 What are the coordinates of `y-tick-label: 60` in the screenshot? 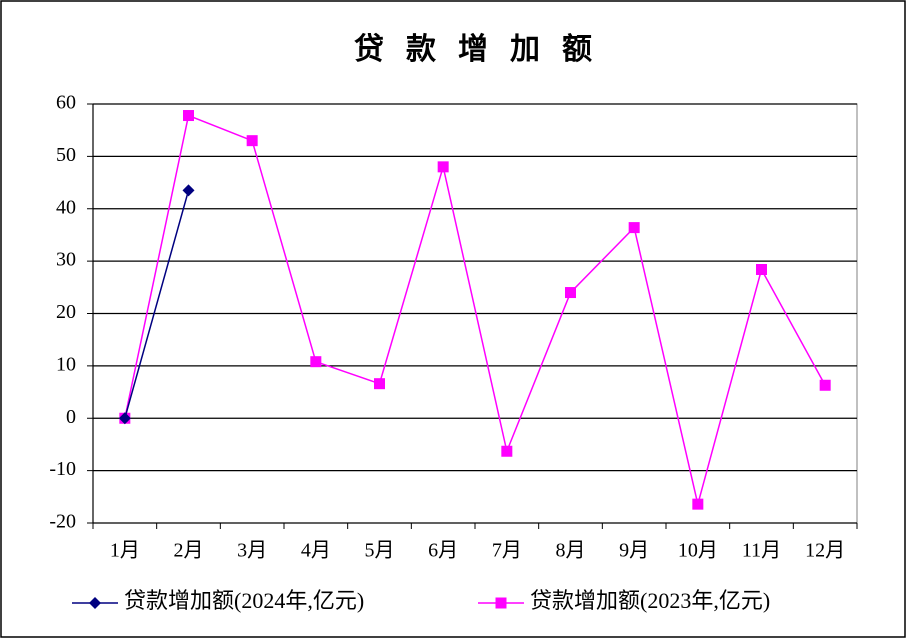 It's located at (66, 103).